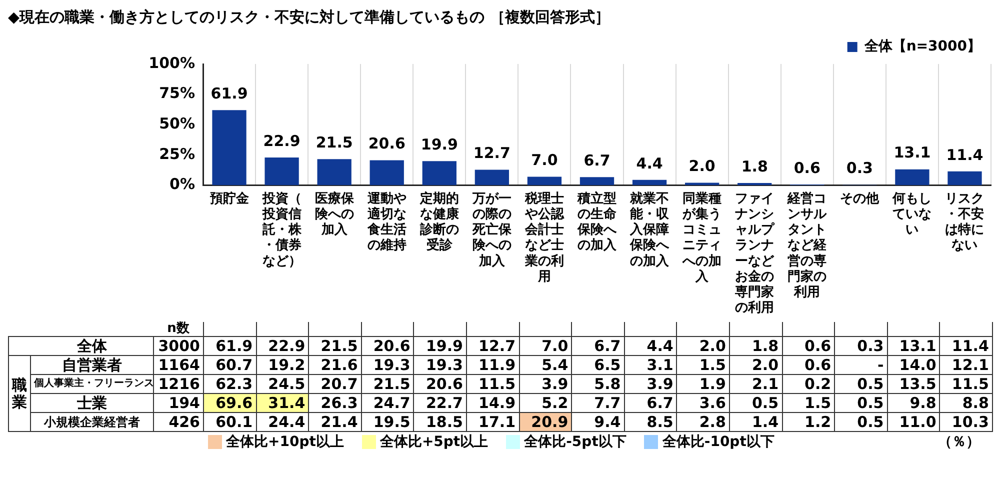  I want to click on x-tick-label: 投資（投資信託・株・債券など）, so click(281, 230).